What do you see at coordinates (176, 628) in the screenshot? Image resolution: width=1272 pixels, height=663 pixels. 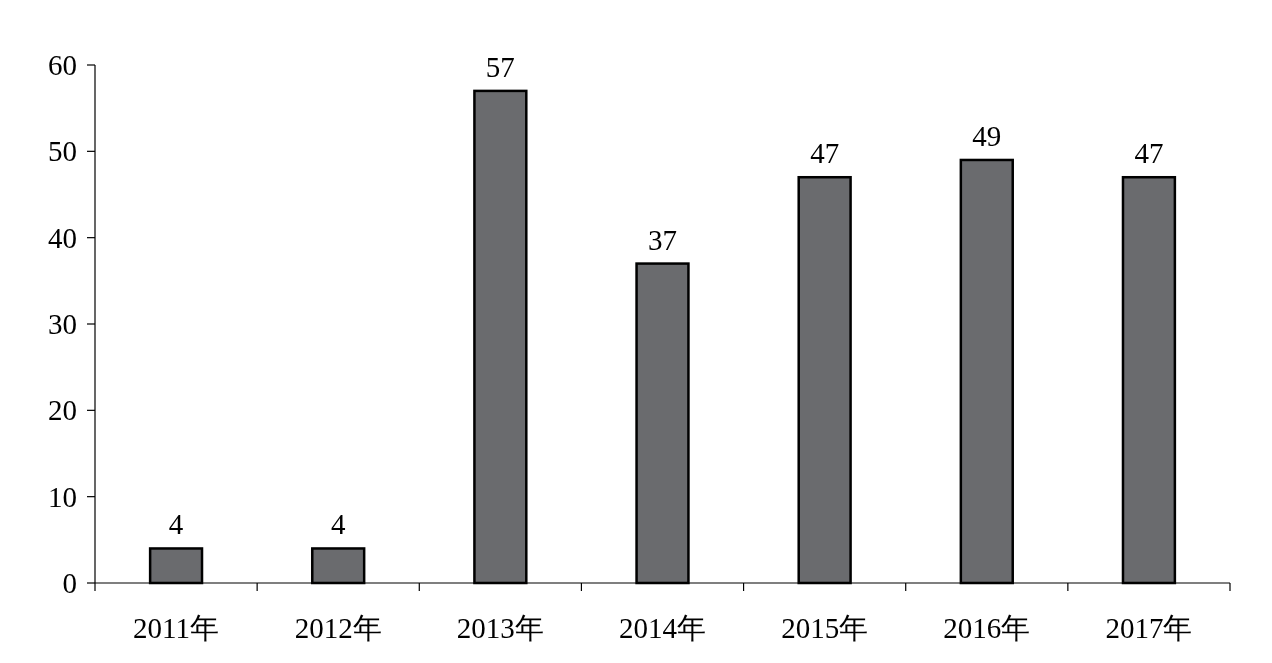 I see `x-tick-label: 2011年` at bounding box center [176, 628].